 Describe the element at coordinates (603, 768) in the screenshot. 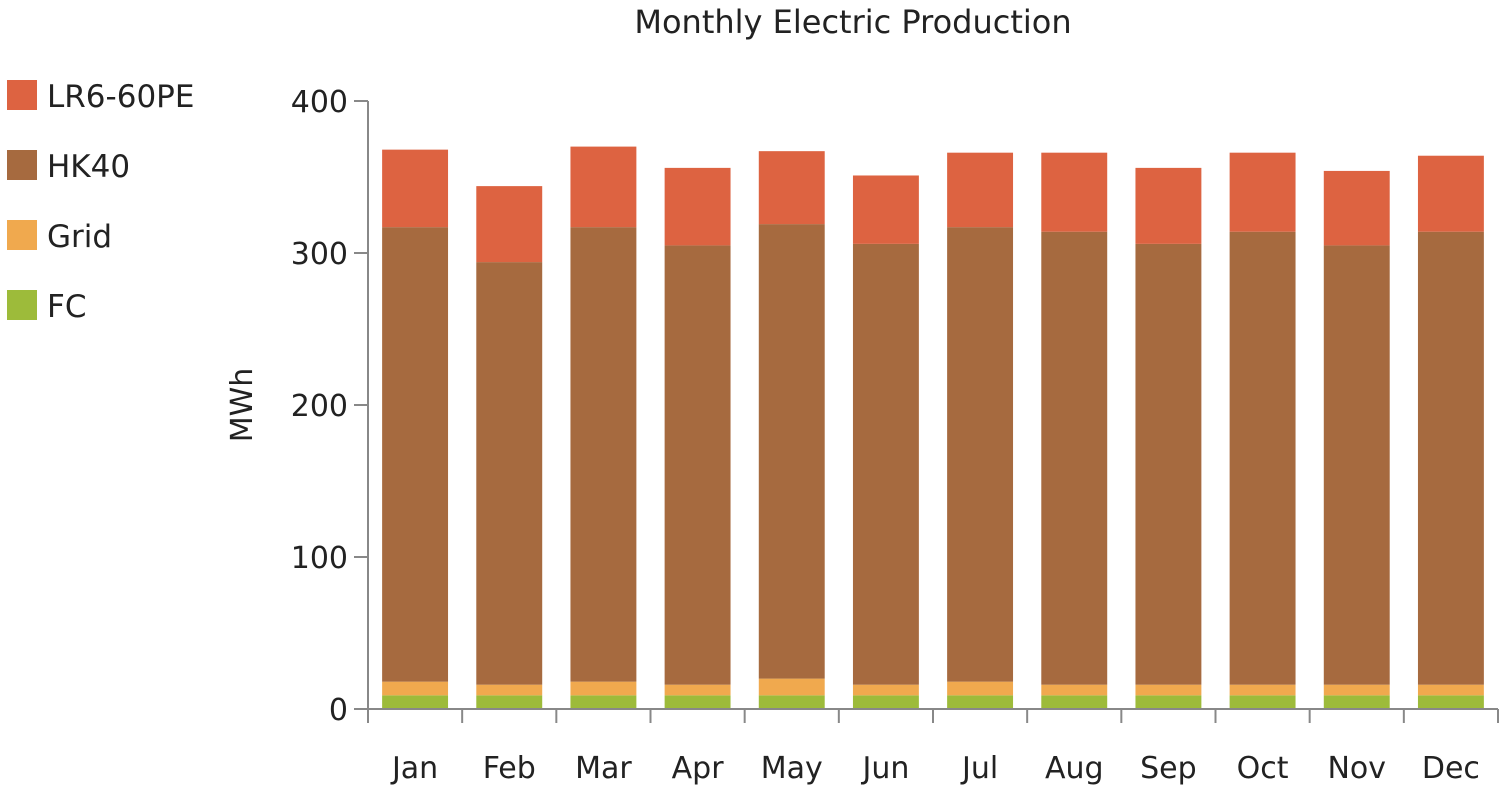

I see `x-tick-label: Mar` at that location.